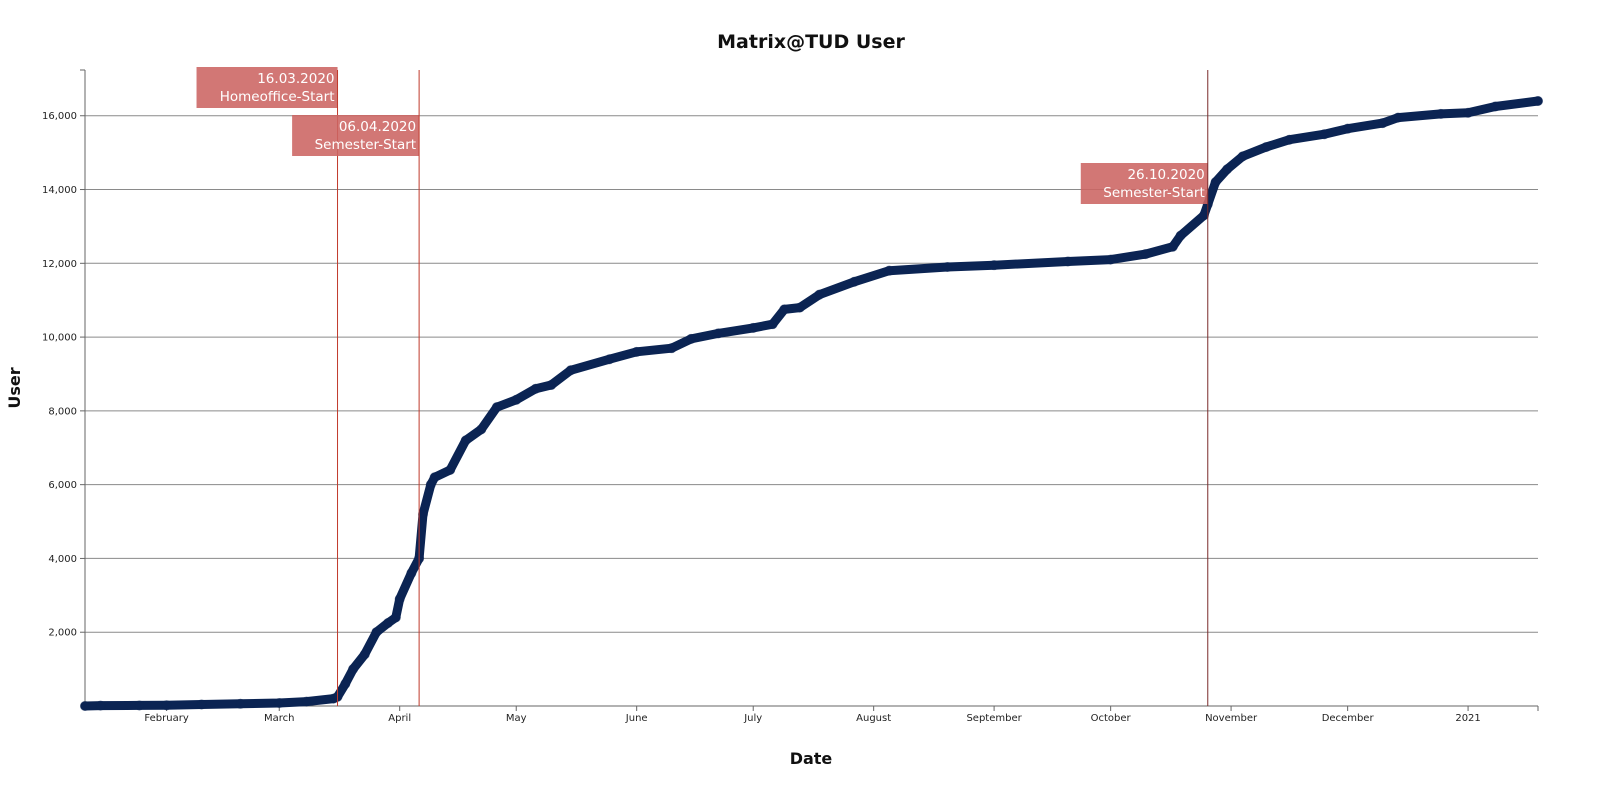 Image resolution: width=1603 pixels, height=792 pixels. What do you see at coordinates (1111, 718) in the screenshot?
I see `x-tick-label: October` at bounding box center [1111, 718].